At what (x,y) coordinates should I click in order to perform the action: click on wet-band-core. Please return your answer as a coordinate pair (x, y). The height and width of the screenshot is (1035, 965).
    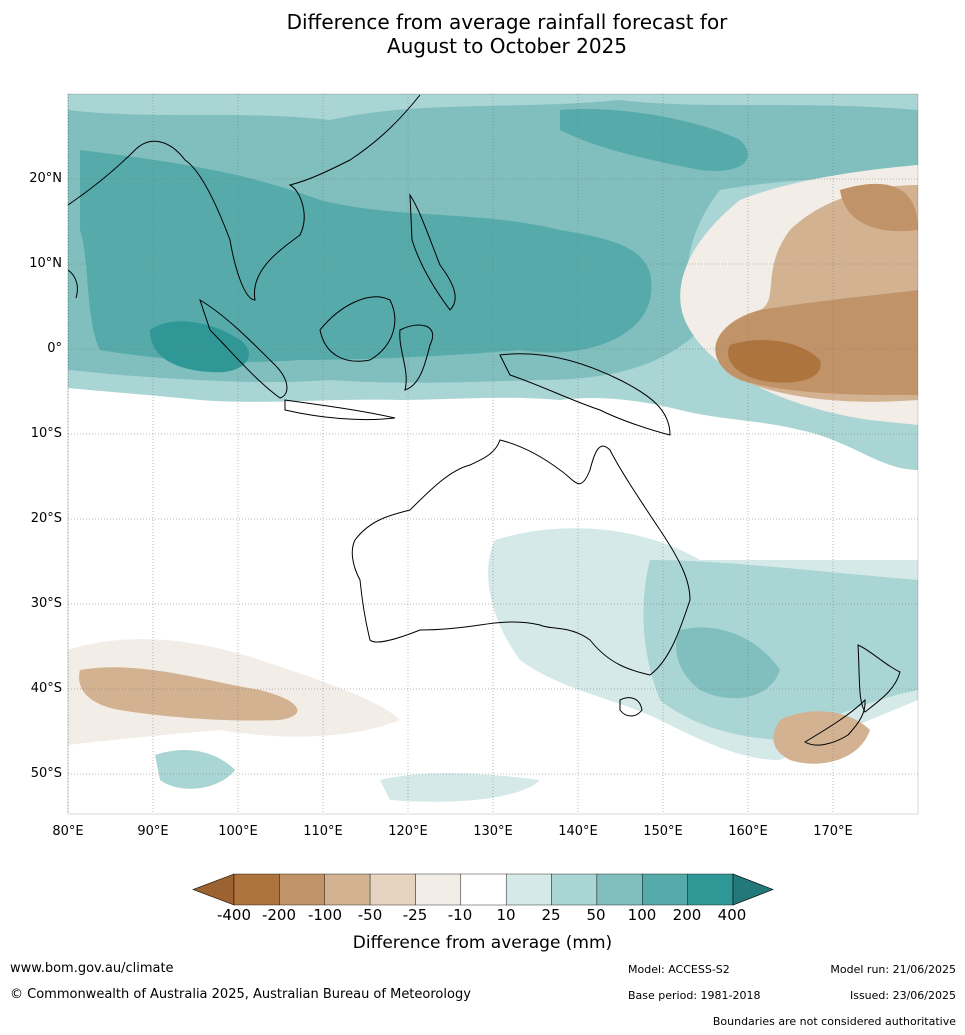
    Looking at the image, I should click on (366, 256).